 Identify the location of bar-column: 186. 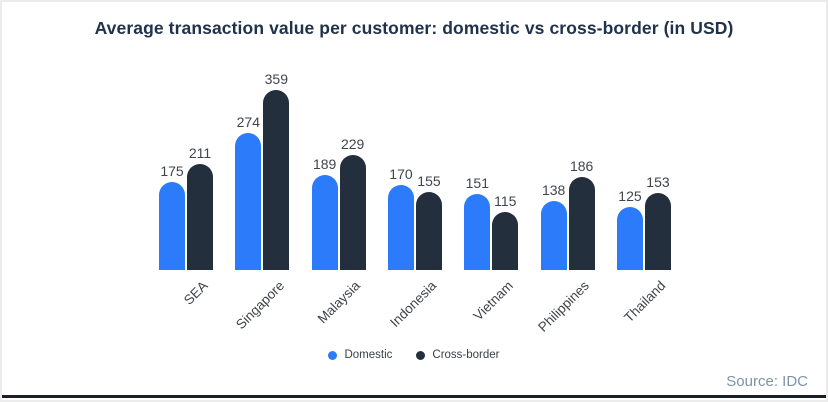
(581, 214).